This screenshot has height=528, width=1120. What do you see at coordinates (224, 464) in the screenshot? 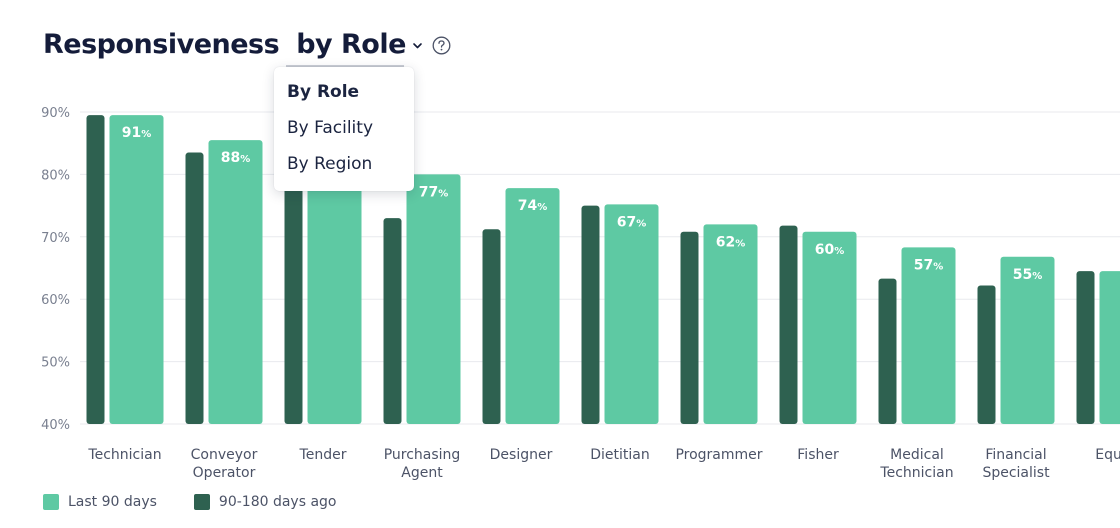
I see `x-category-label: Conveyor Operator` at bounding box center [224, 464].